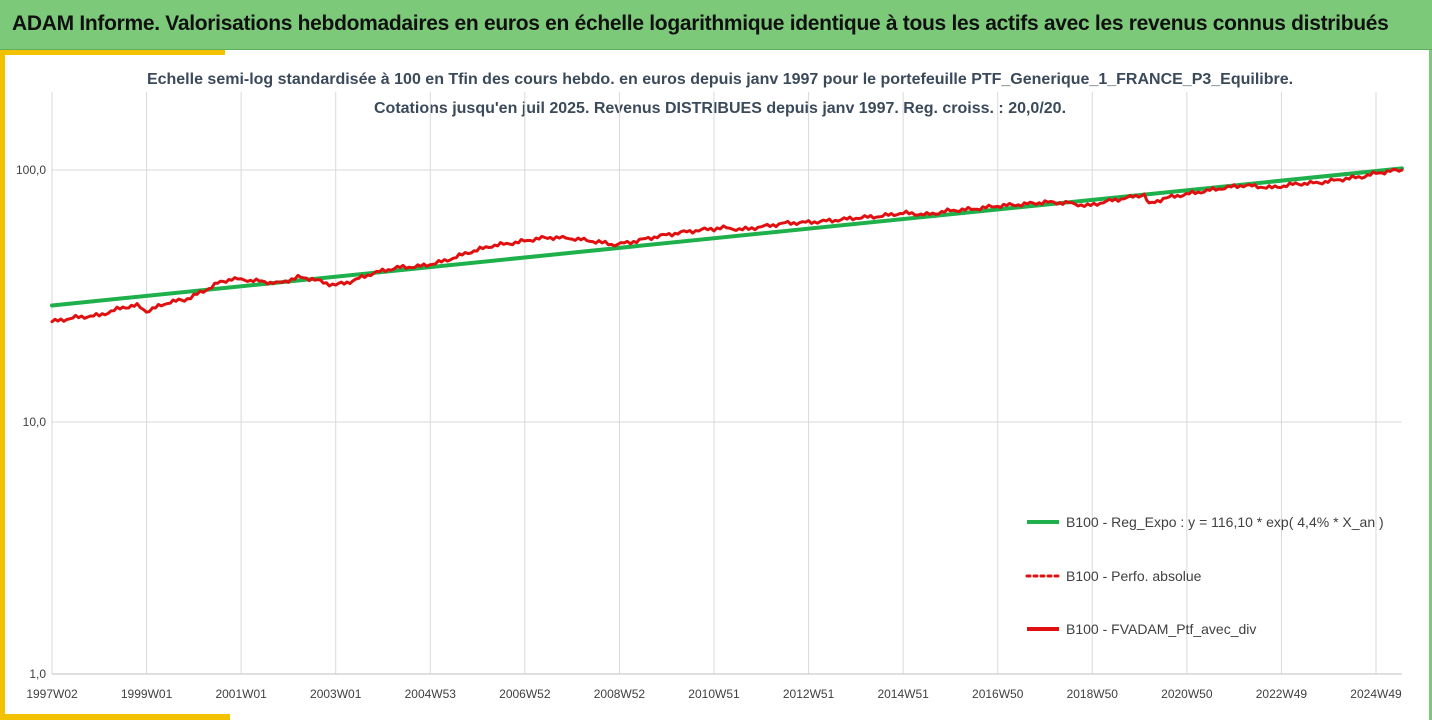 The height and width of the screenshot is (720, 1432). I want to click on legend-portfolio-label: B100 - FVADAM_Ptf_avec_div, so click(1161, 629).